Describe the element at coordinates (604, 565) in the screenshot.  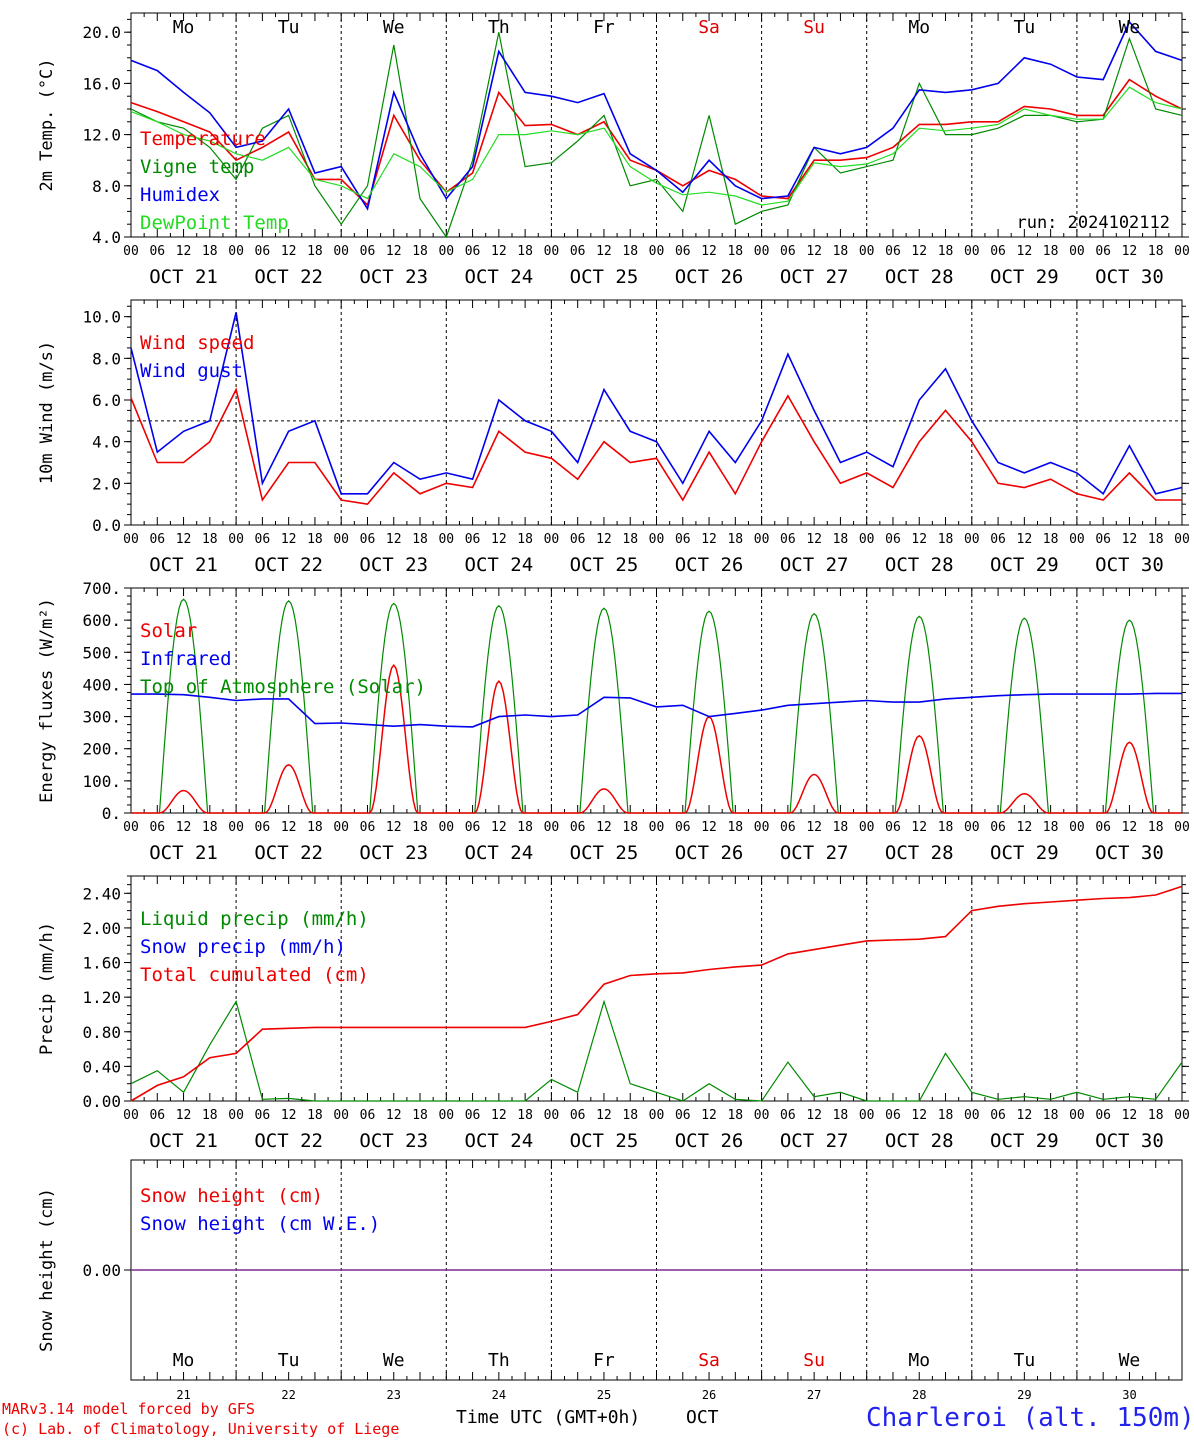
I see `date-label: OCT 25` at that location.